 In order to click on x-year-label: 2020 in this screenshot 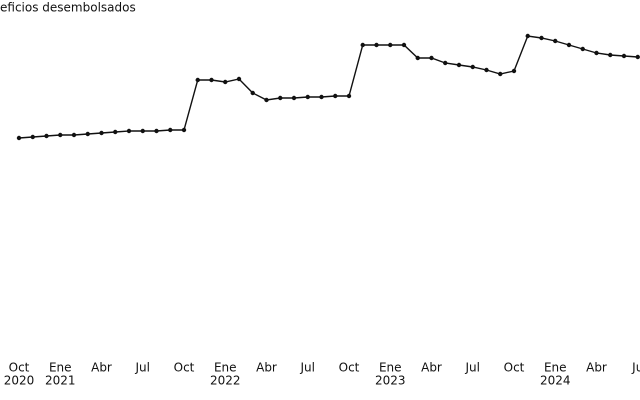, I will do `click(19, 381)`.